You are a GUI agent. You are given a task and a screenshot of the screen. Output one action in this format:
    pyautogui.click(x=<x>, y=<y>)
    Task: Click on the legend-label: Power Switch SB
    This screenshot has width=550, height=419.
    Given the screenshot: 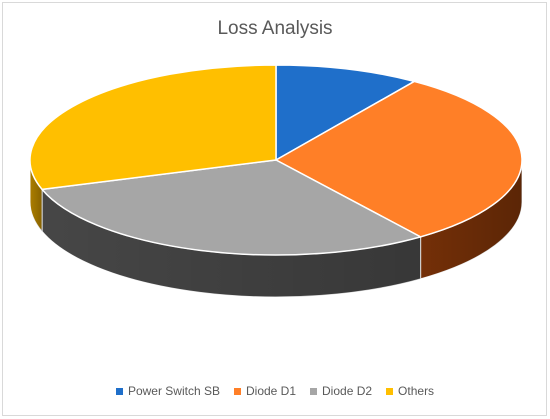 What is the action you would take?
    pyautogui.click(x=173, y=391)
    